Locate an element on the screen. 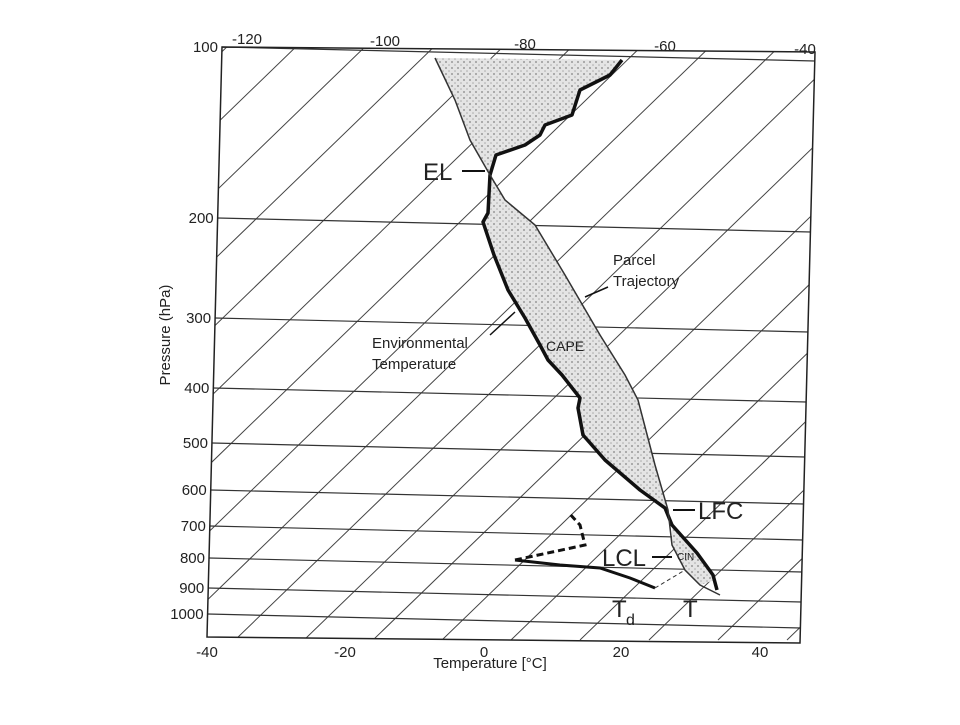 The image size is (960, 725). cin-shading is located at coordinates (693, 555).